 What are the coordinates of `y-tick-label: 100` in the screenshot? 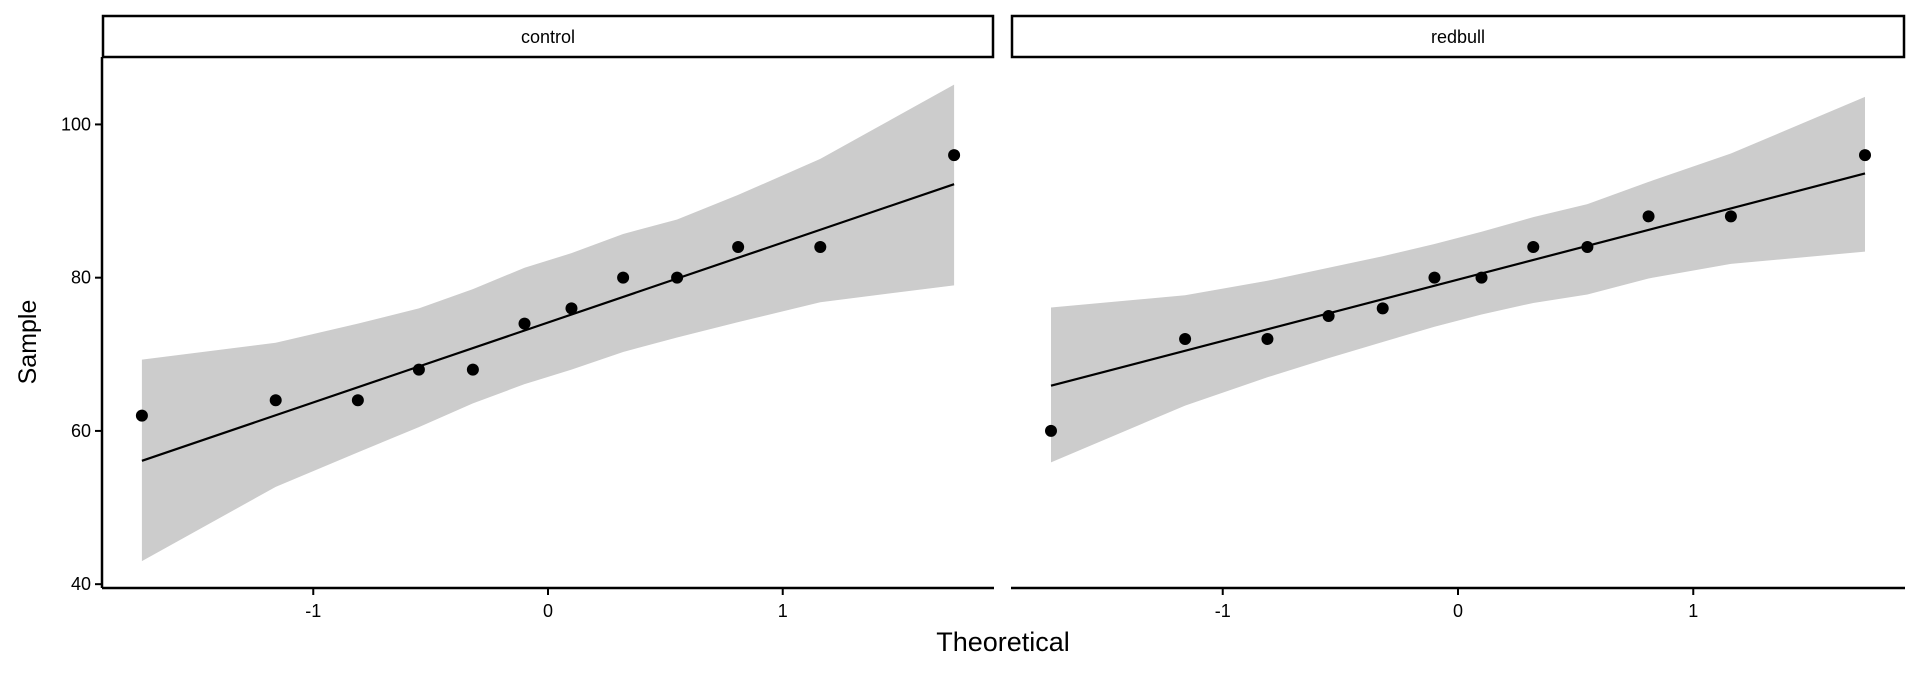 It's located at (76, 124).